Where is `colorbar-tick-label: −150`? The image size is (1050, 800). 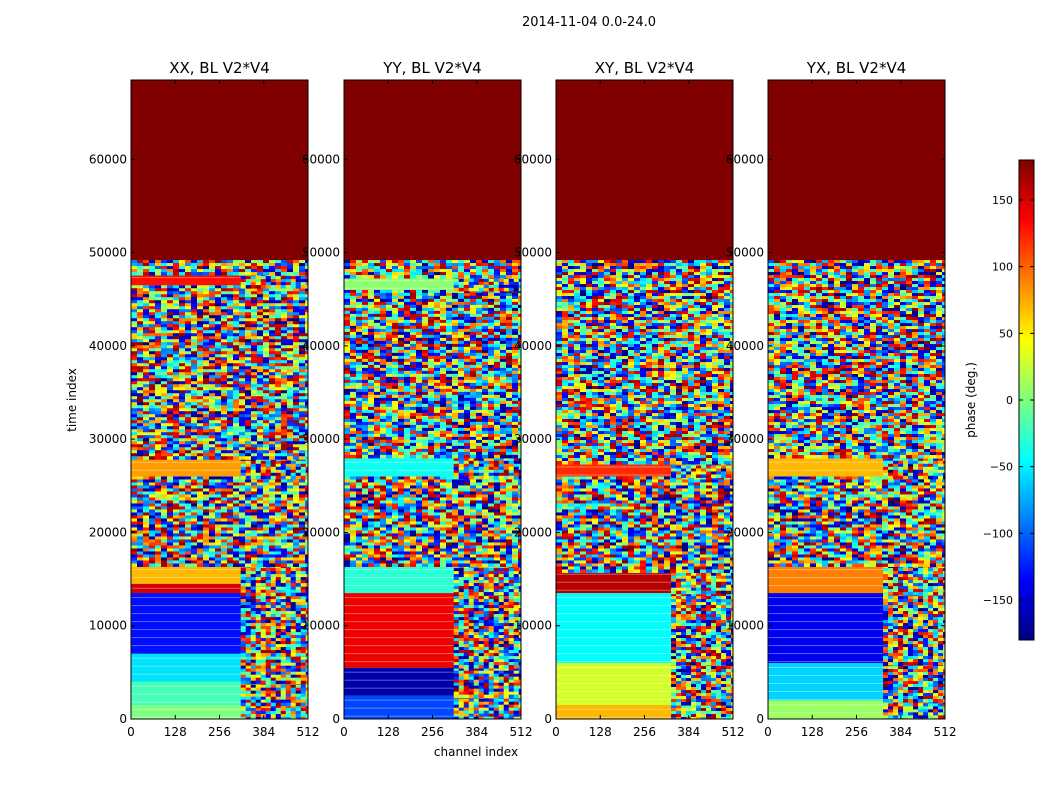
colorbar-tick-label: −150 is located at coordinates (998, 600).